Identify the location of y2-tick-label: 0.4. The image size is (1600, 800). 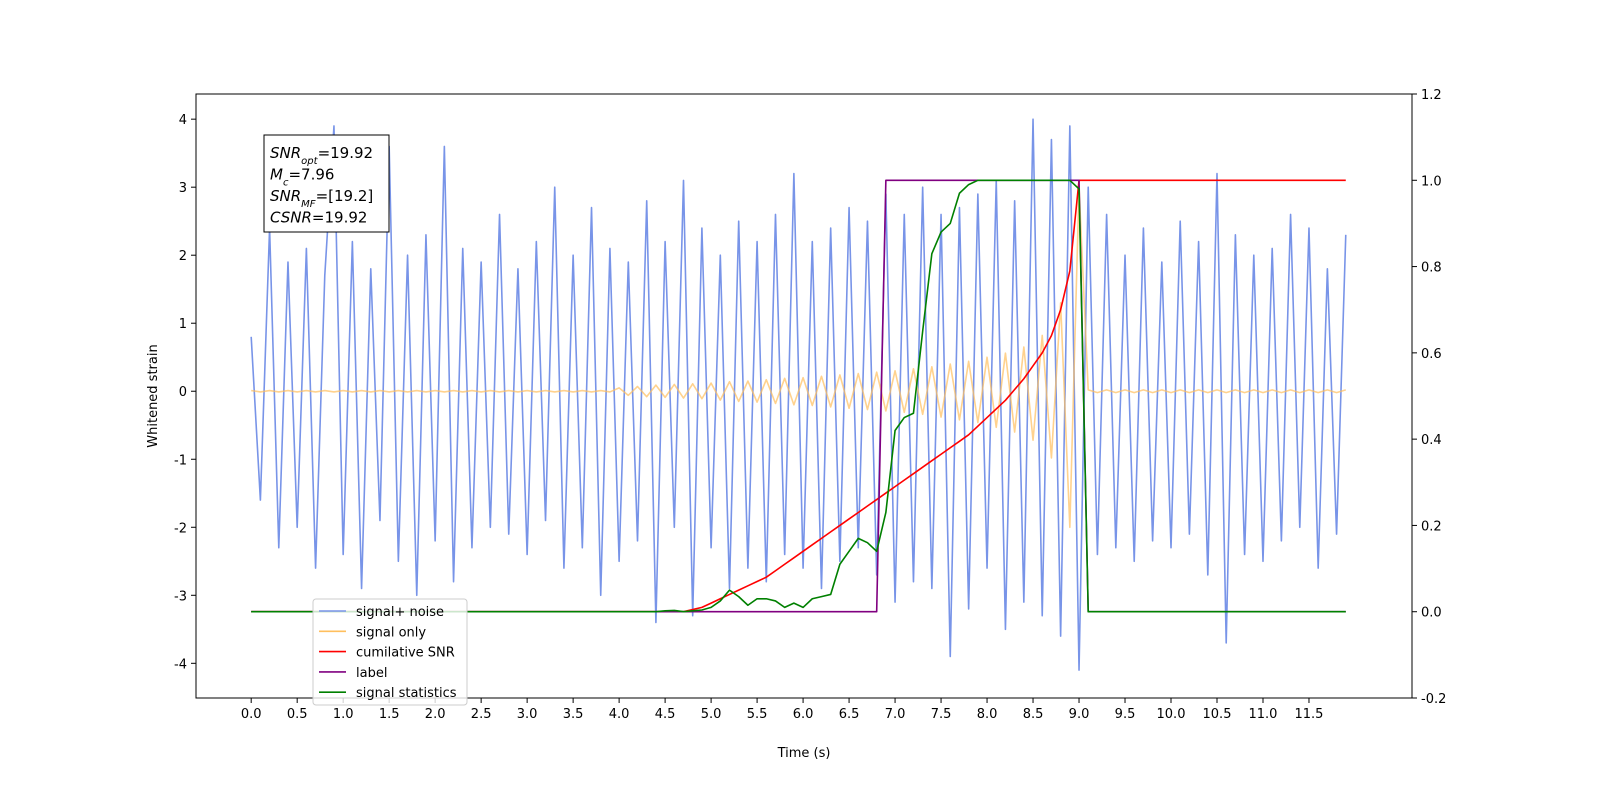
(1431, 440).